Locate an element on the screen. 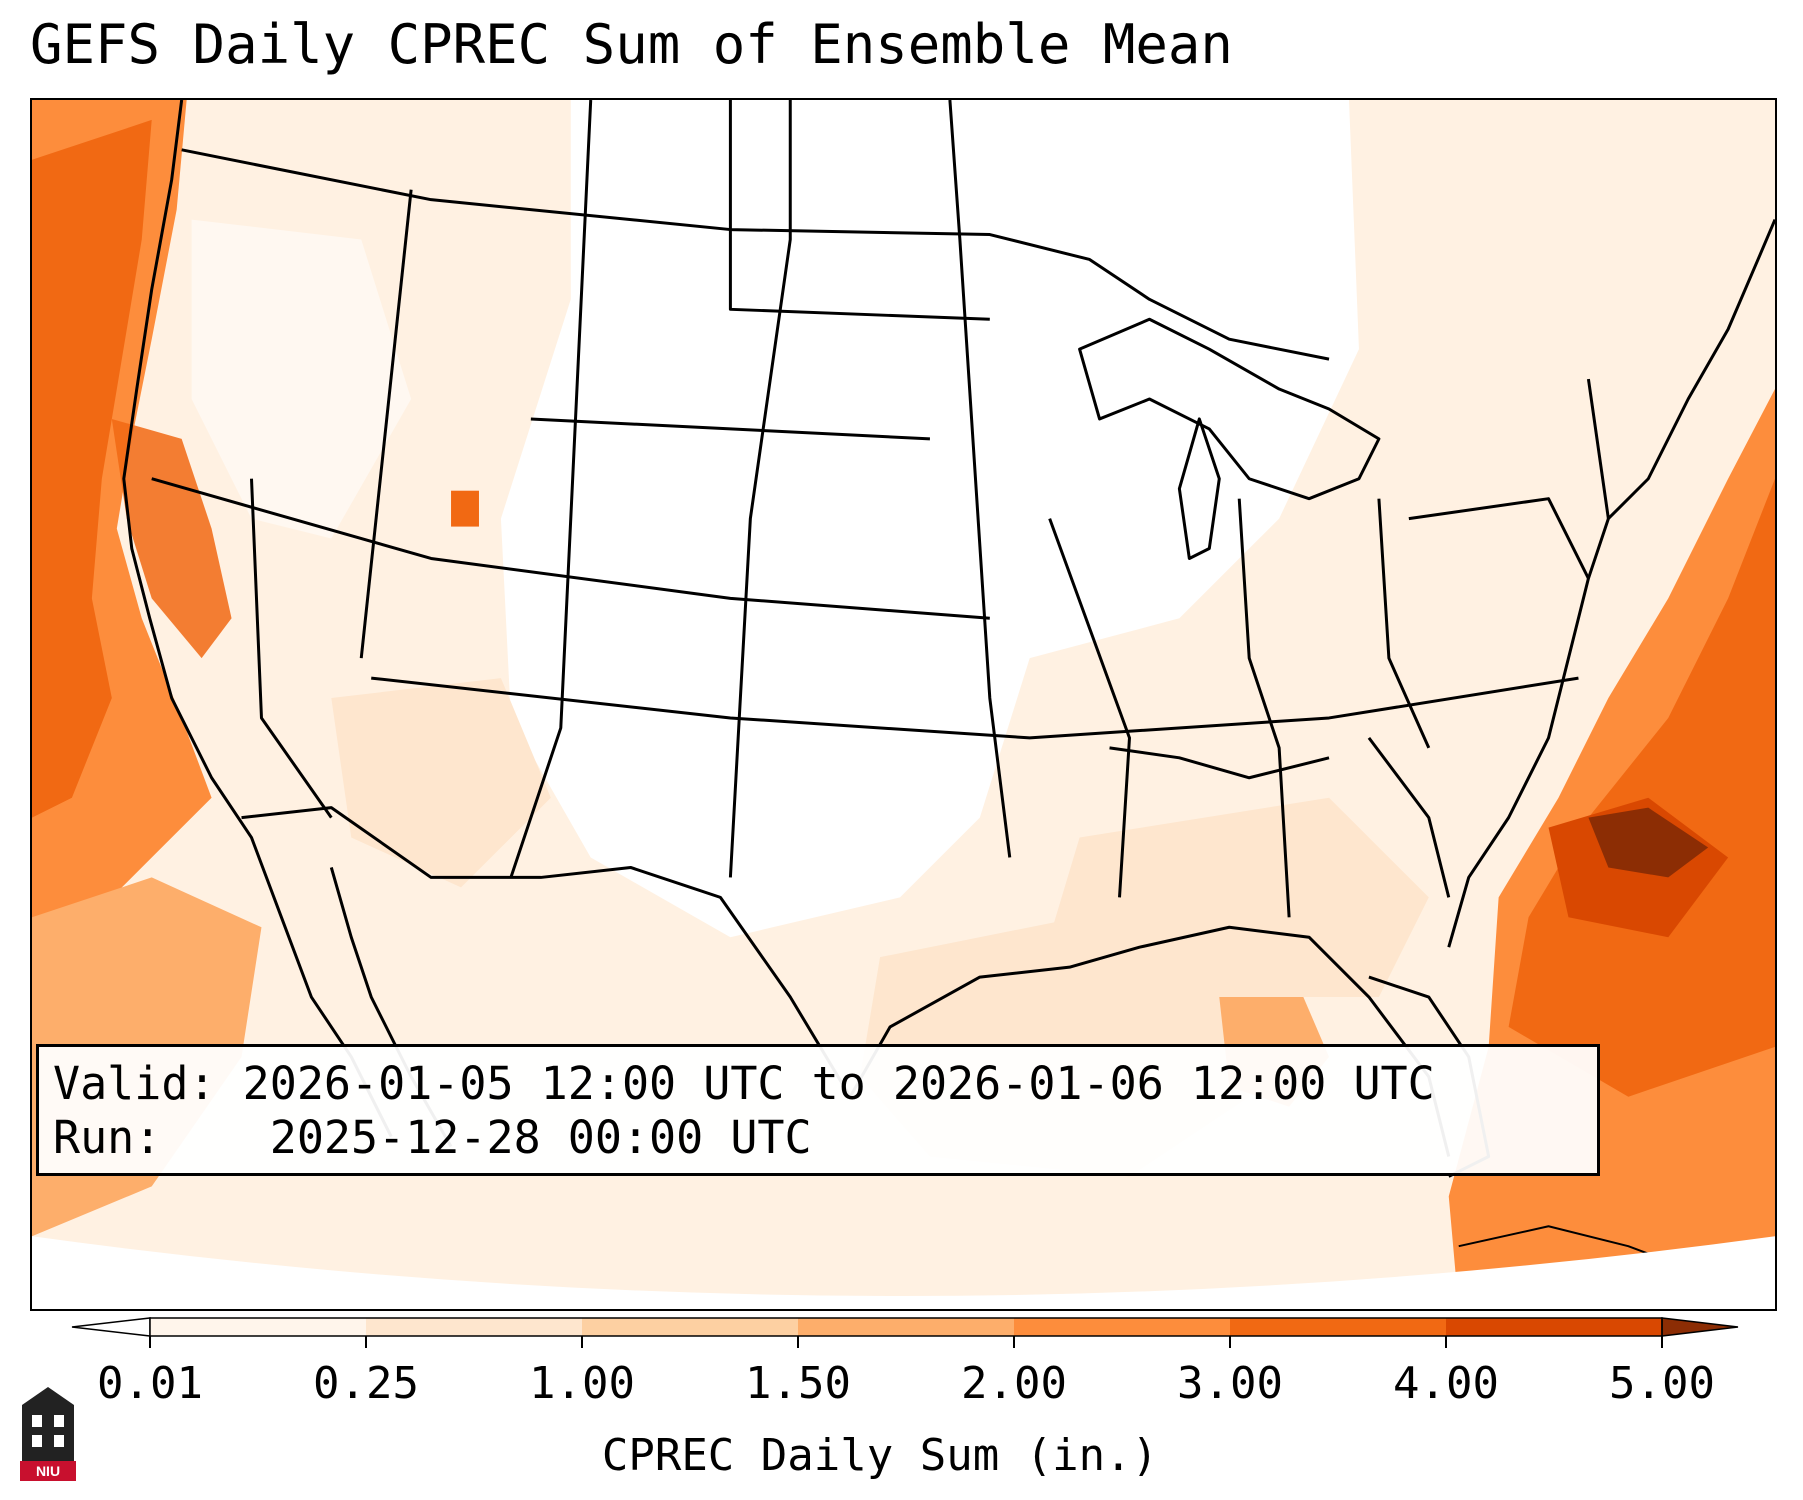  us-mexico-border is located at coordinates (546, 952).